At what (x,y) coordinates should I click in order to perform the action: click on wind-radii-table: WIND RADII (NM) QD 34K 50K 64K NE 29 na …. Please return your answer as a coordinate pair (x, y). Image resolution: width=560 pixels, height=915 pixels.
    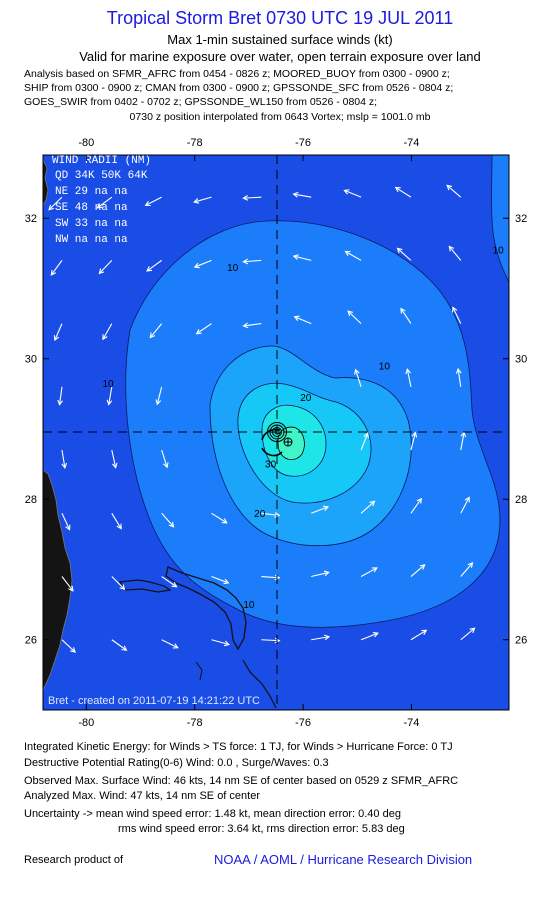
    Looking at the image, I should click on (101, 200).